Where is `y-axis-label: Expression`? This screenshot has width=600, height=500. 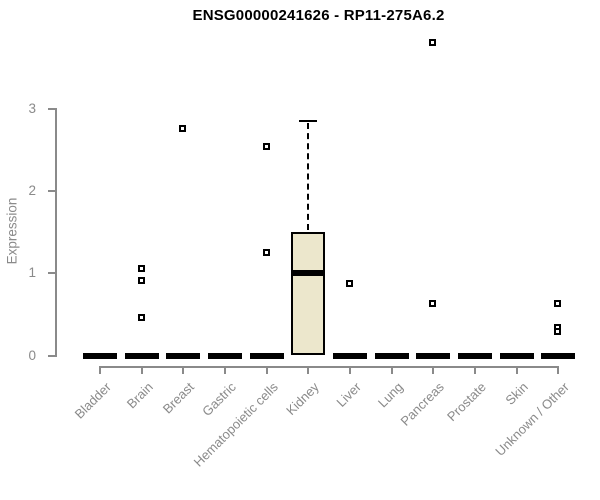
y-axis-label: Expression is located at coordinates (12, 231).